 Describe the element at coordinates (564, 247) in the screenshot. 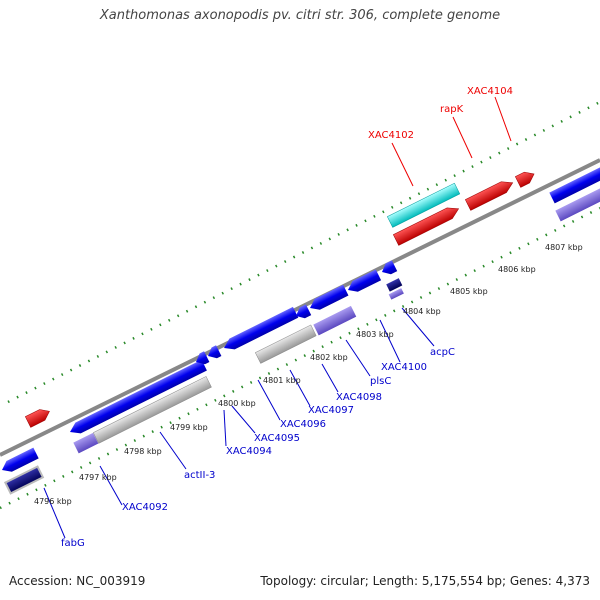

I see `tick-label-4807: 4807 kbp` at that location.